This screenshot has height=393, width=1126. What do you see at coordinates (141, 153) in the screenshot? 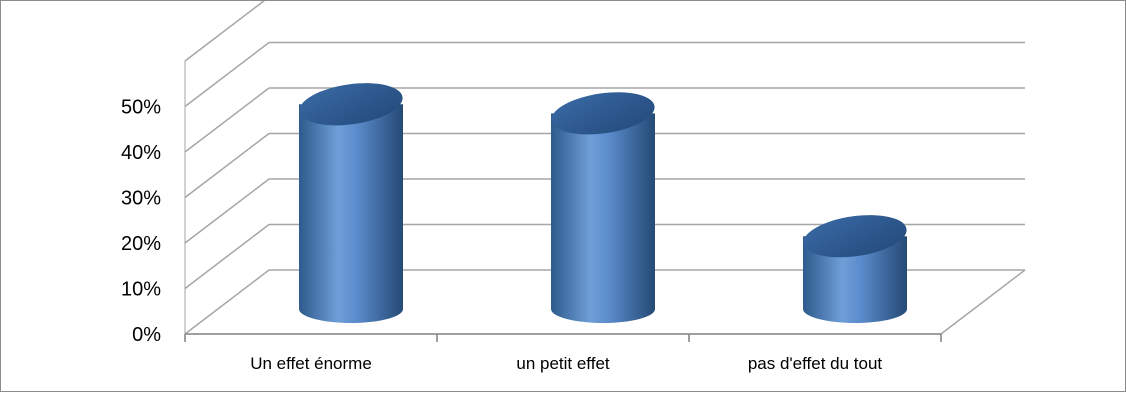
I see `y-tick-label: 40%` at bounding box center [141, 153].